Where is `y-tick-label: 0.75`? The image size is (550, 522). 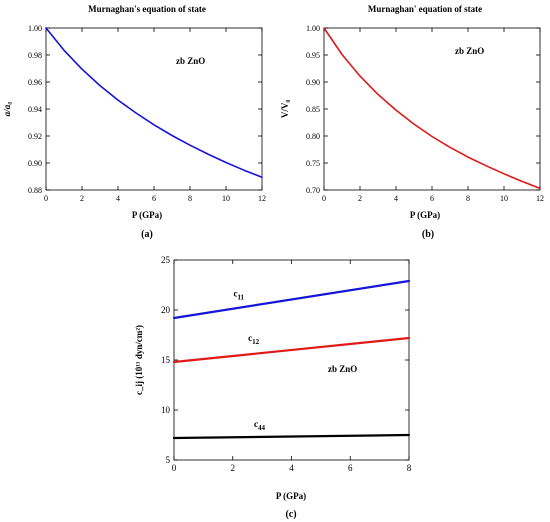 y-tick-label: 0.75 is located at coordinates (313, 163).